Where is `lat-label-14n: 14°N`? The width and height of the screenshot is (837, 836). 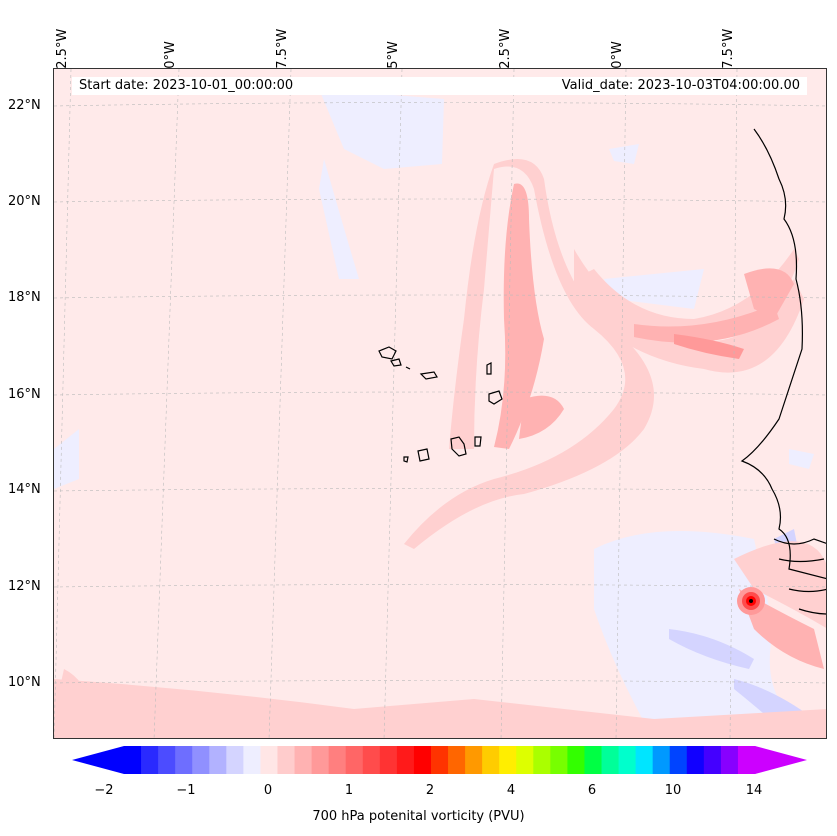
lat-label-14n: 14°N is located at coordinates (24, 489).